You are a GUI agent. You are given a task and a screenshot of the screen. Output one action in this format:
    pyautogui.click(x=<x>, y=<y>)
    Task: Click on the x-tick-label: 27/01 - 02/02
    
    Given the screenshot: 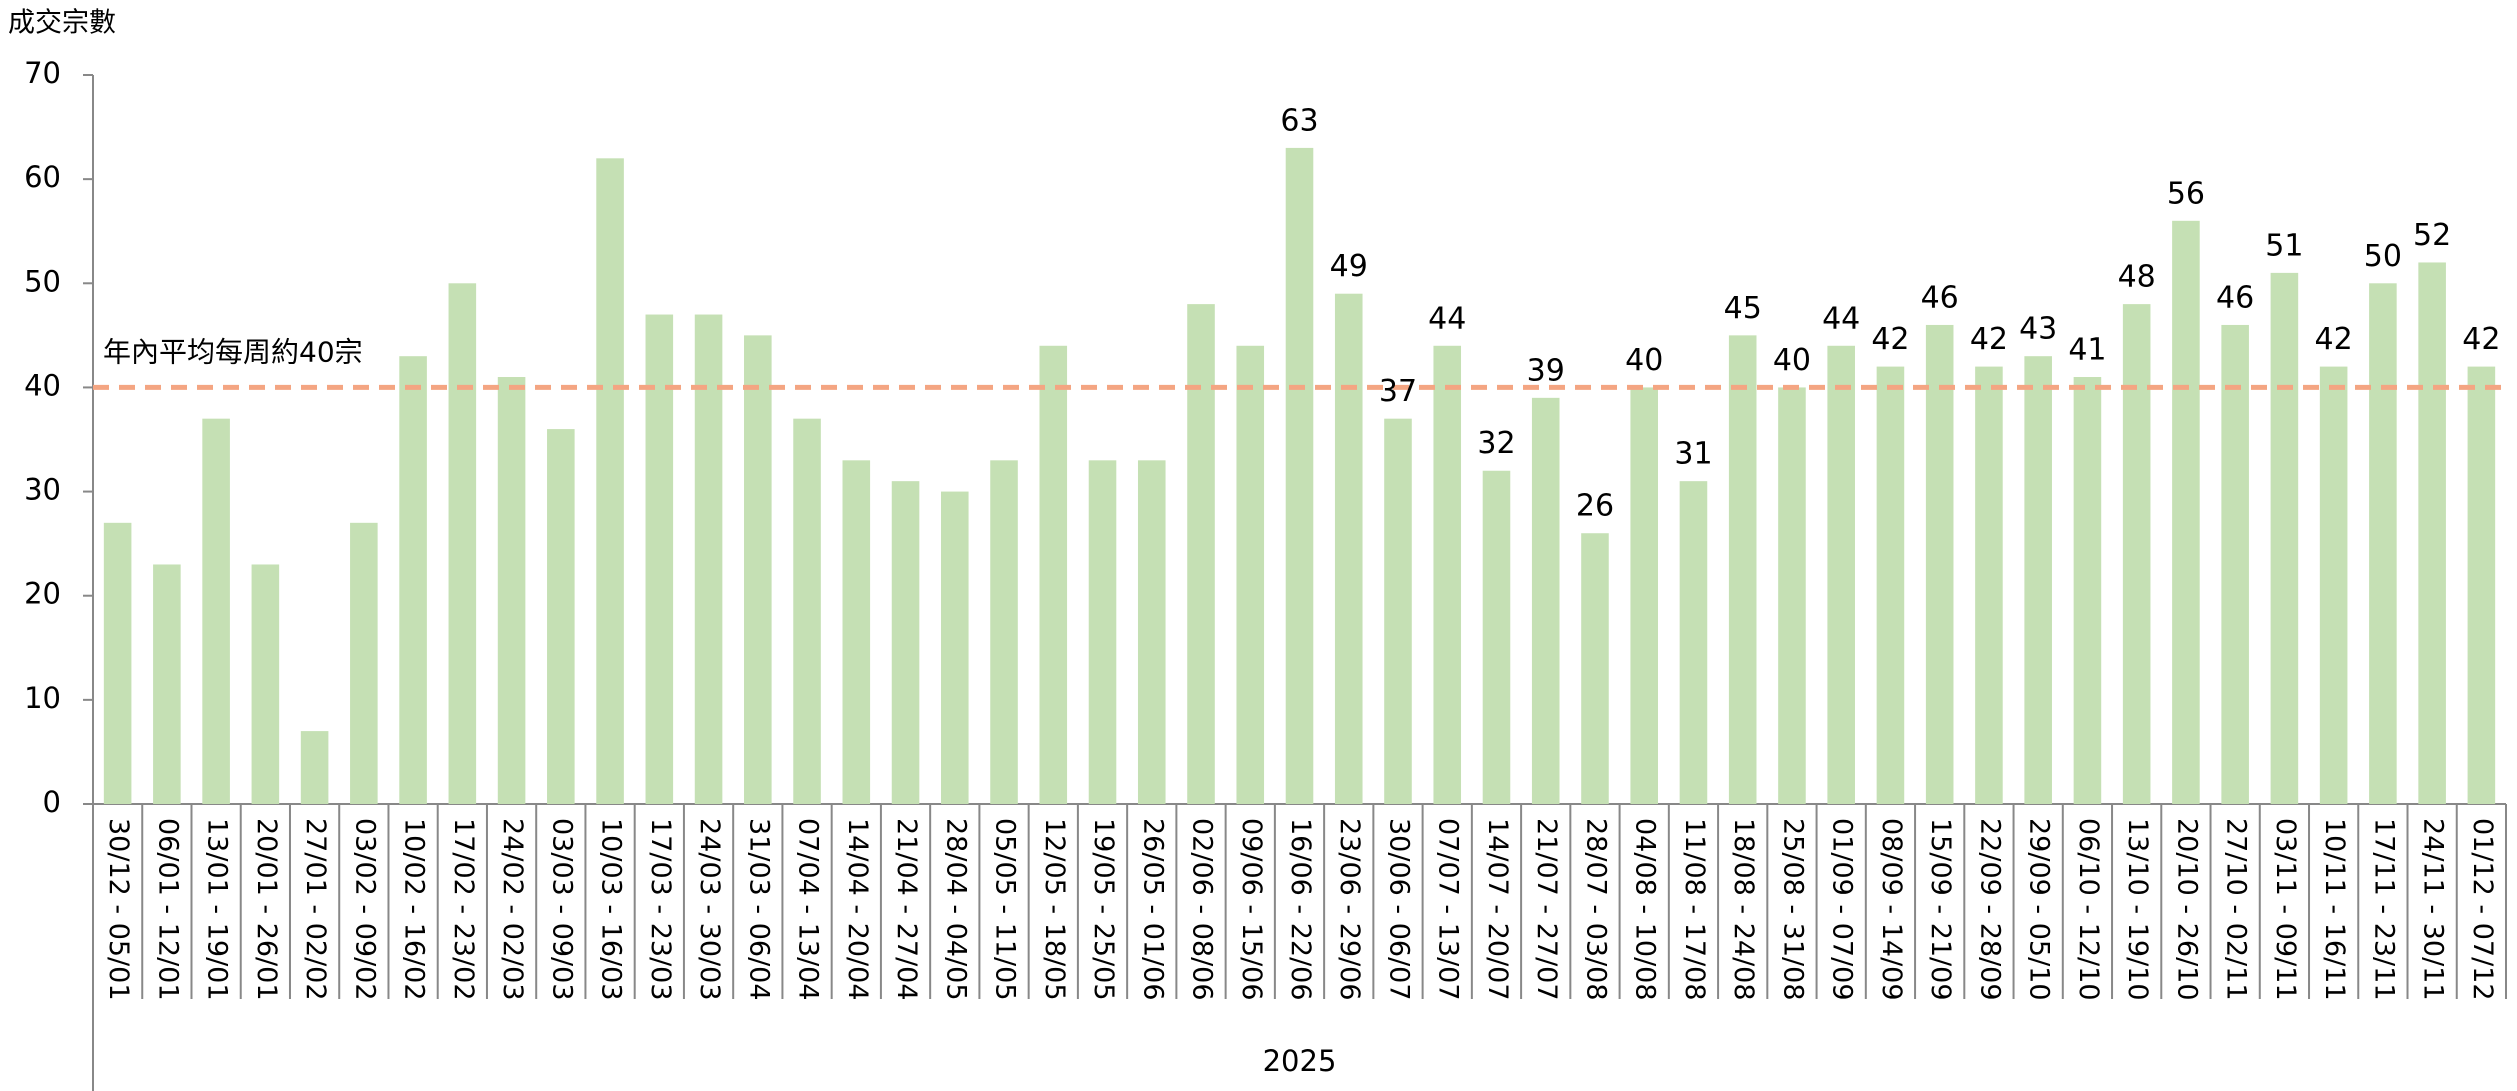 What is the action you would take?
    pyautogui.click(x=315, y=909)
    